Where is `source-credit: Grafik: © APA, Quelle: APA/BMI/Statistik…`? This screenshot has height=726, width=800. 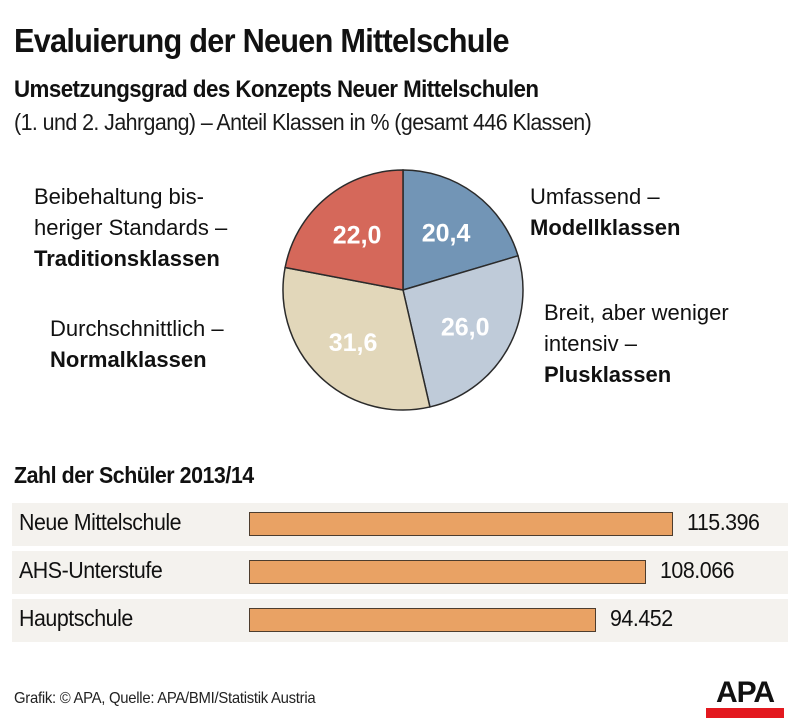 source-credit: Grafik: © APA, Quelle: APA/BMI/Statistik… is located at coordinates (165, 698).